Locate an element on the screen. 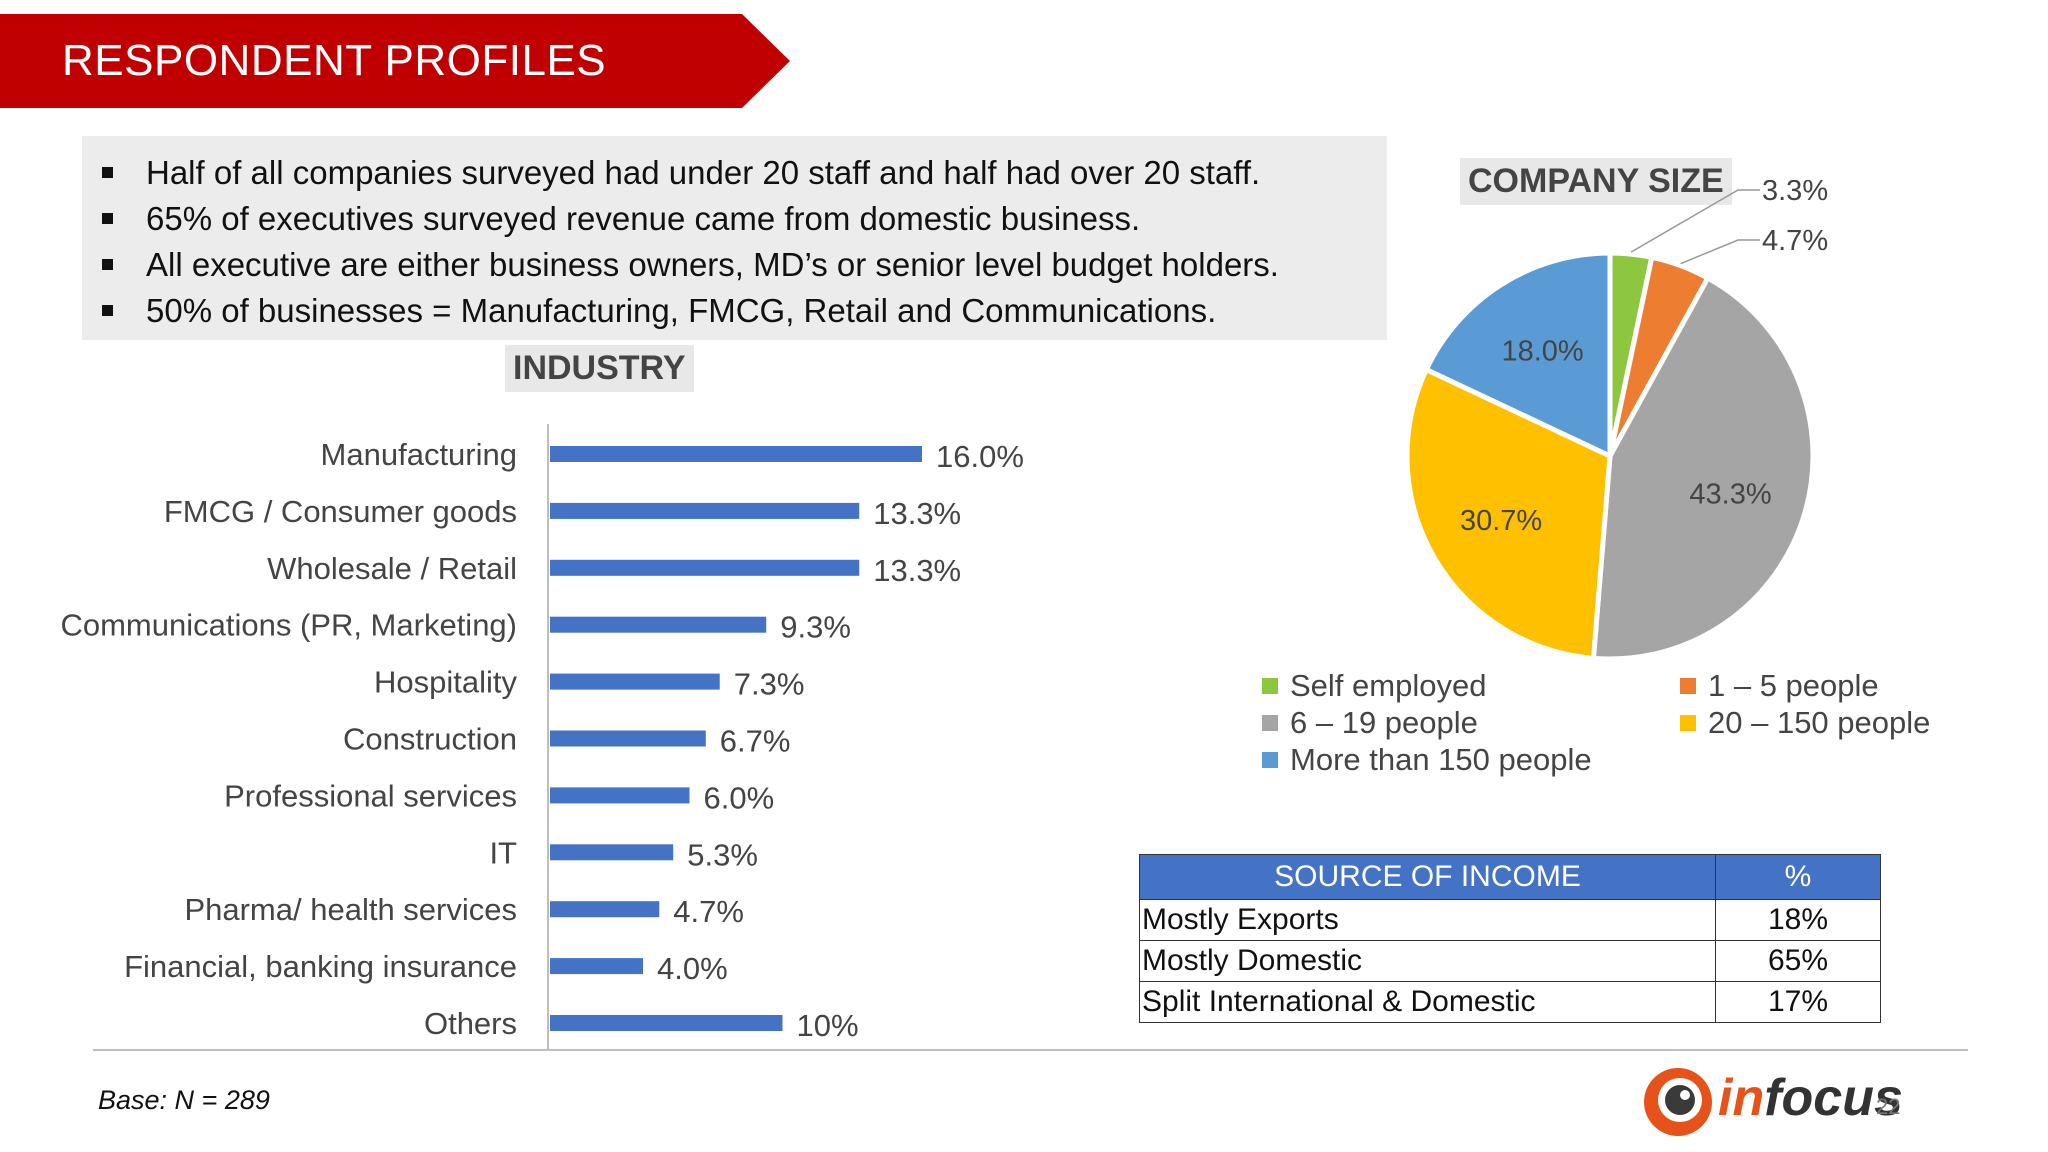 This screenshot has height=1152, width=2048. legend-item-6-19-people: 6 – 19 people is located at coordinates (1370, 723).